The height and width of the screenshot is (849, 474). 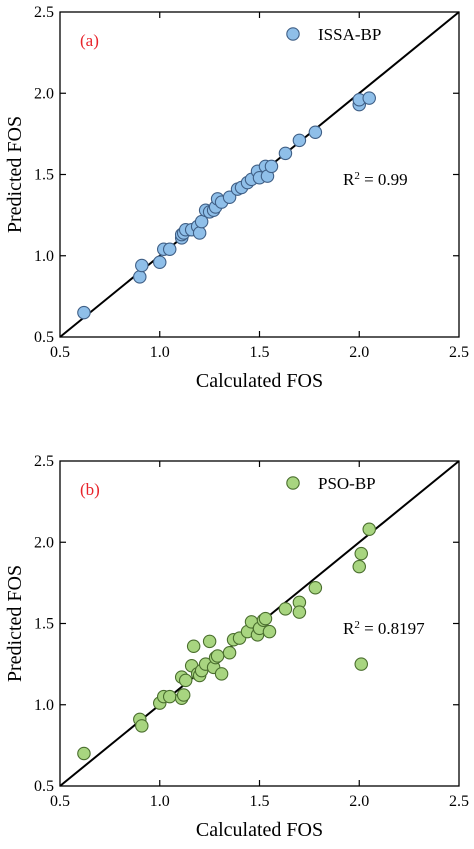 What do you see at coordinates (349, 34) in the screenshot?
I see `legend-label: ISSA-BP` at bounding box center [349, 34].